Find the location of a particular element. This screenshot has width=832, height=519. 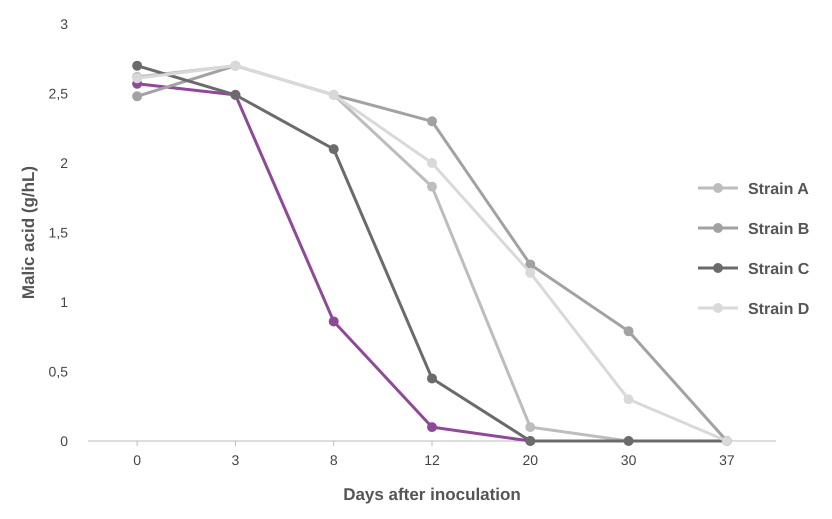

y-tick-label: 1 is located at coordinates (64, 302).